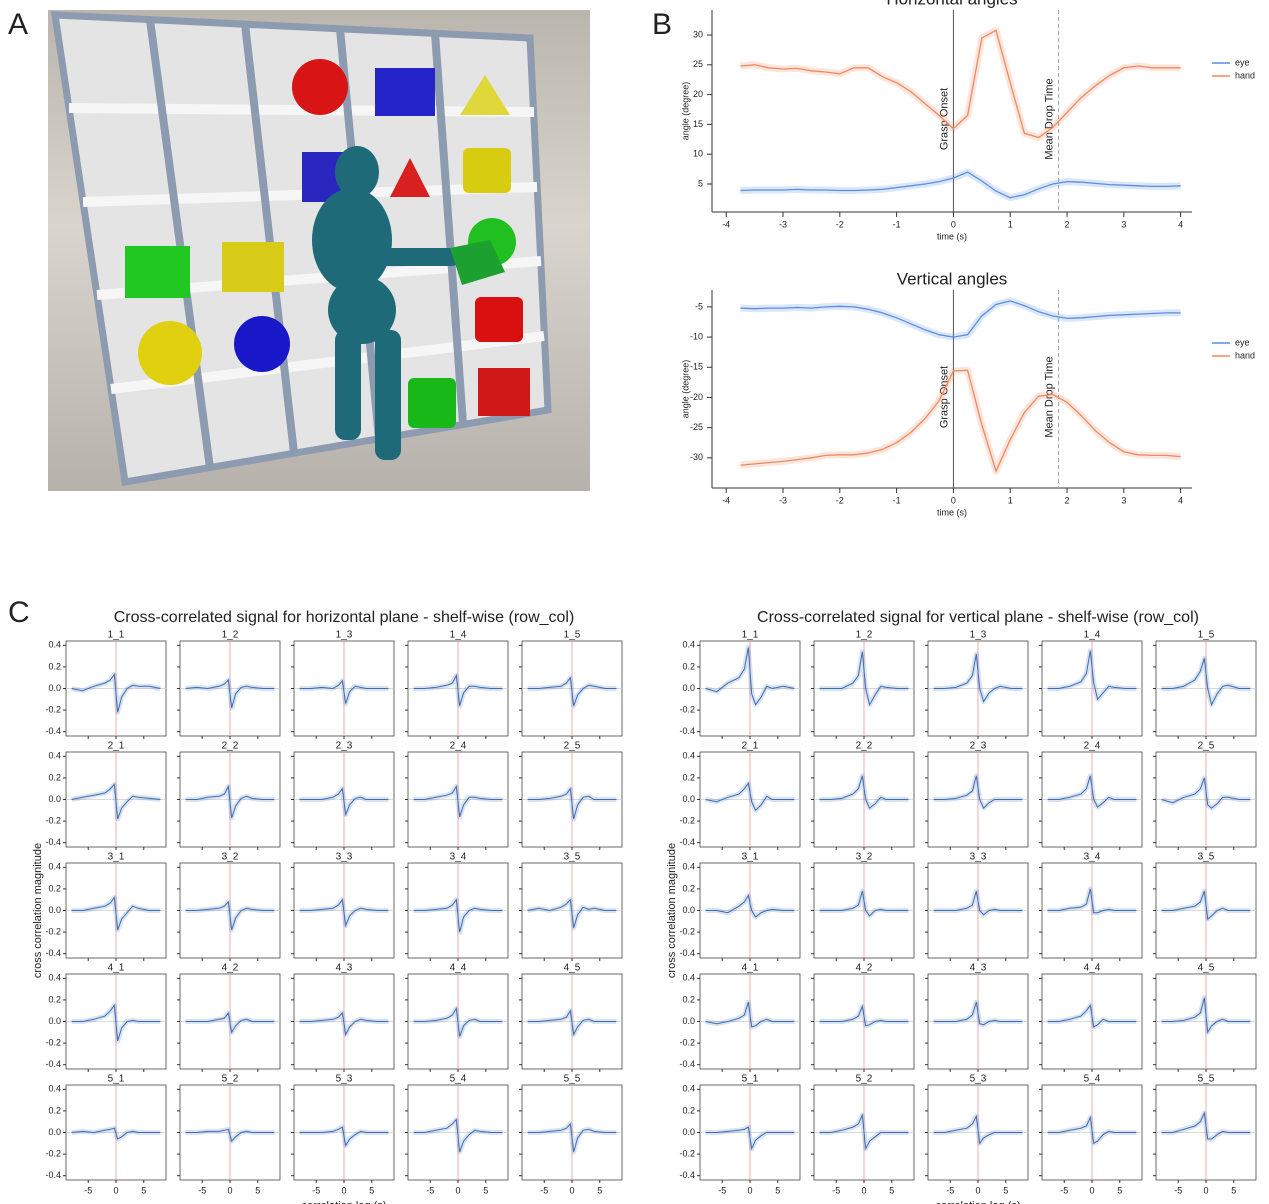 The image size is (1269, 1204). I want to click on panel-title: 2_5, so click(1206, 746).